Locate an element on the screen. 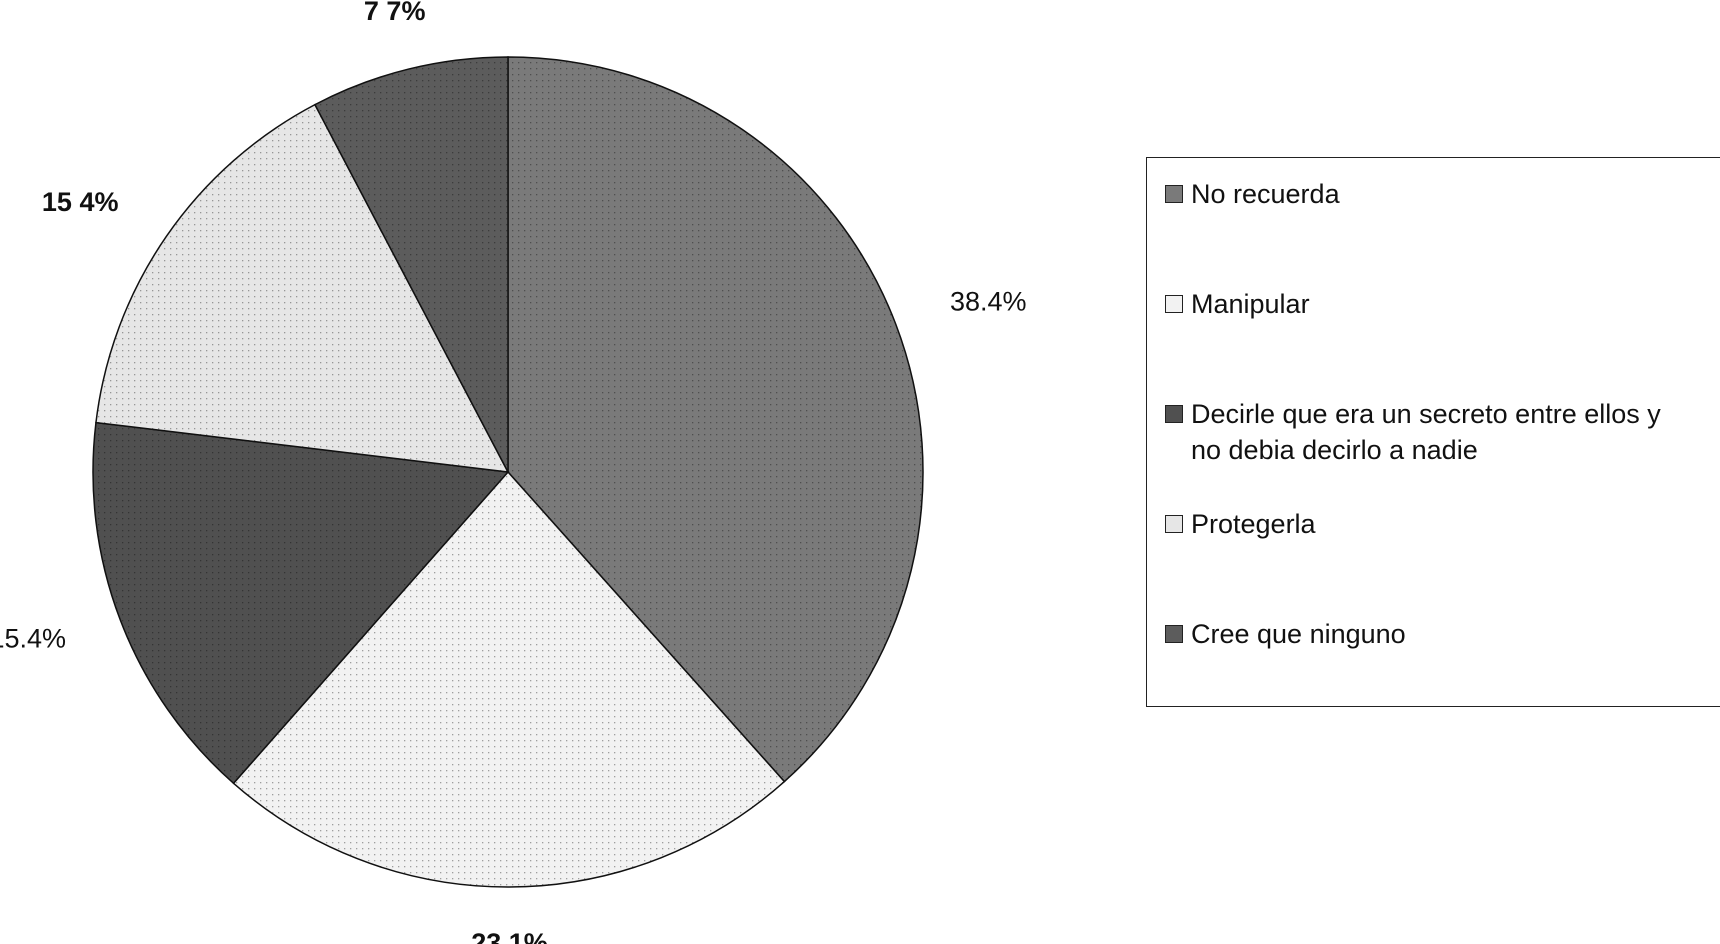 The height and width of the screenshot is (944, 1720). legend-label: Cree que ninguno is located at coordinates (1298, 634).